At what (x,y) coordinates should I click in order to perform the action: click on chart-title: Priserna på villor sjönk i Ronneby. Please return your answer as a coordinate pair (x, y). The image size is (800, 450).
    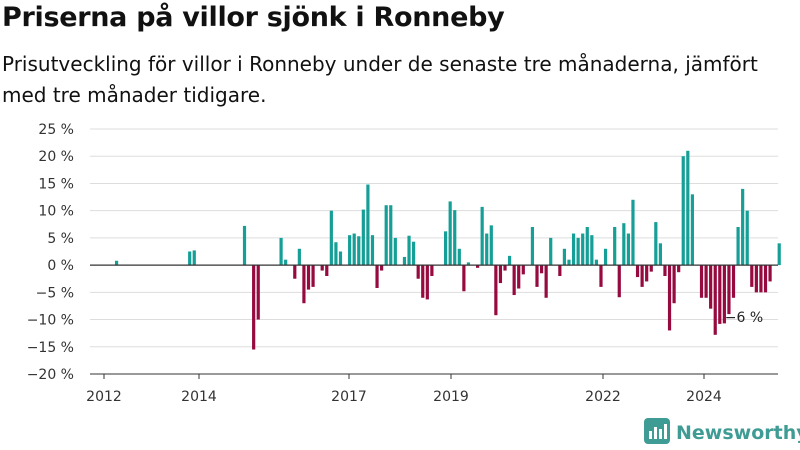
    Looking at the image, I should click on (253, 17).